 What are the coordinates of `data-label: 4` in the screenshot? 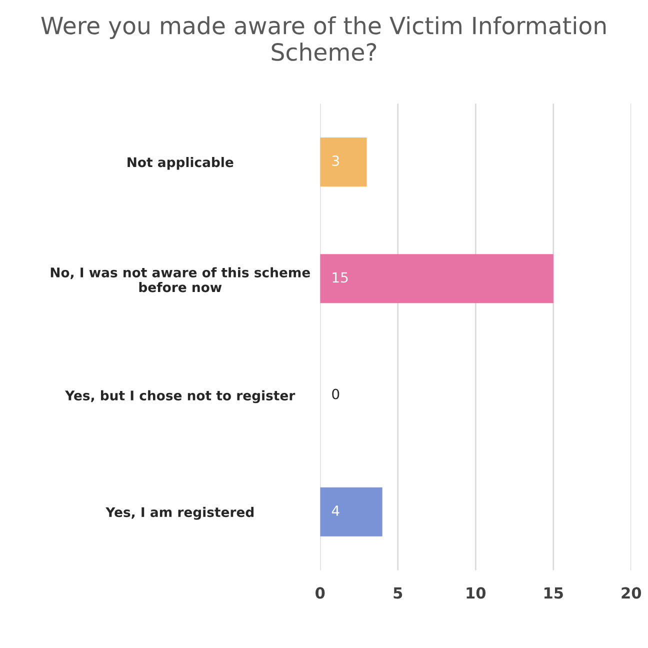 It's located at (336, 511).